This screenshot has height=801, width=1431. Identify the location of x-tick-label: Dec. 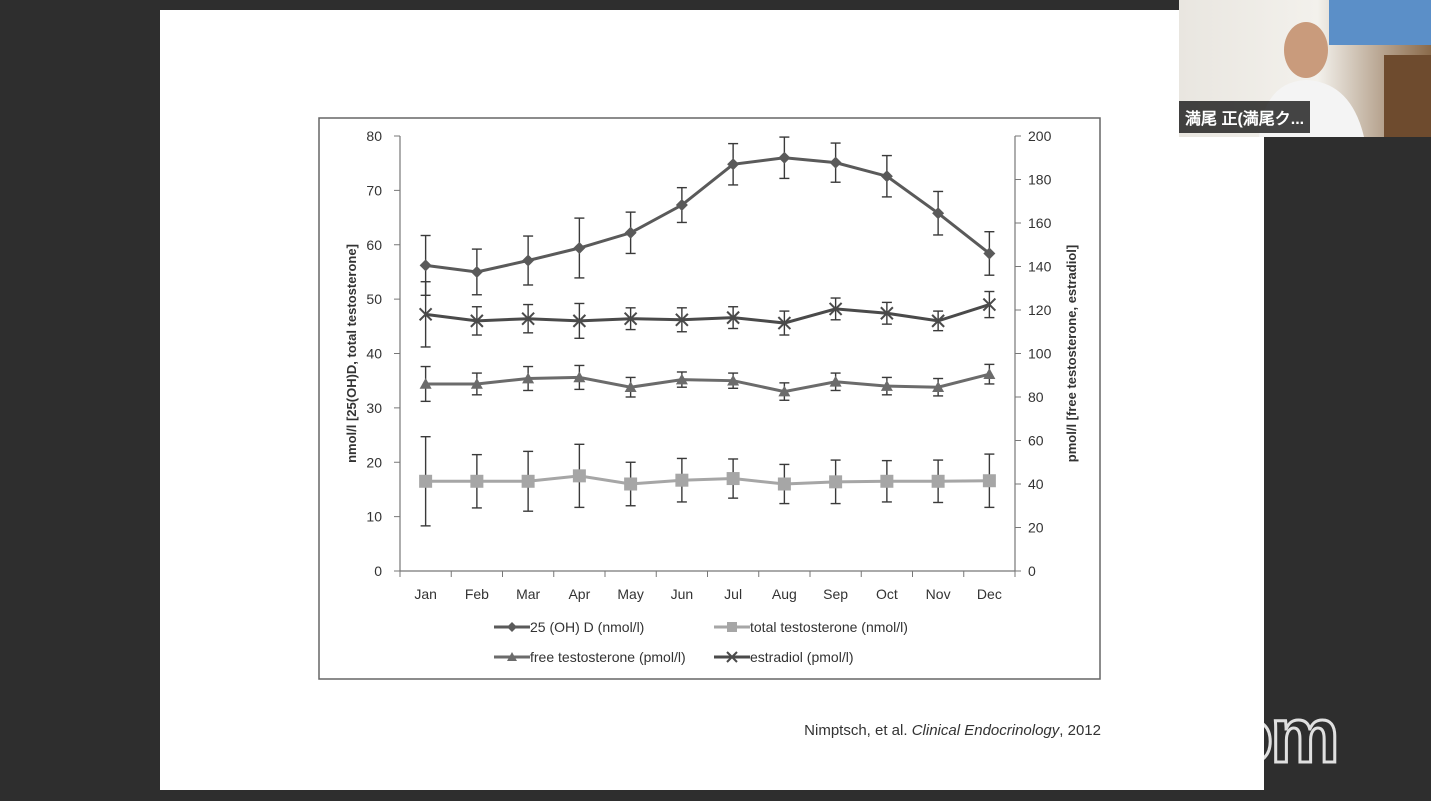
(989, 594).